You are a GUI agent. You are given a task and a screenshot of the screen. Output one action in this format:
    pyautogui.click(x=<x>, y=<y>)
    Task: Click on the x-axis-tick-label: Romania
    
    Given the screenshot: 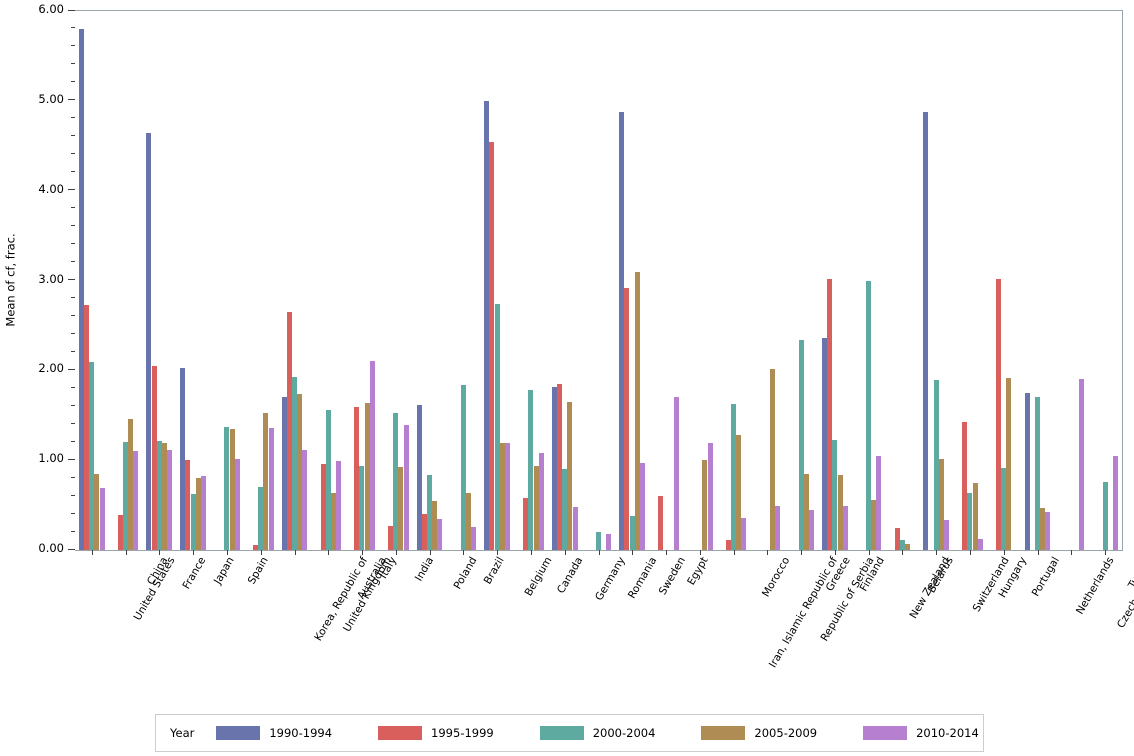 What is the action you would take?
    pyautogui.click(x=642, y=578)
    